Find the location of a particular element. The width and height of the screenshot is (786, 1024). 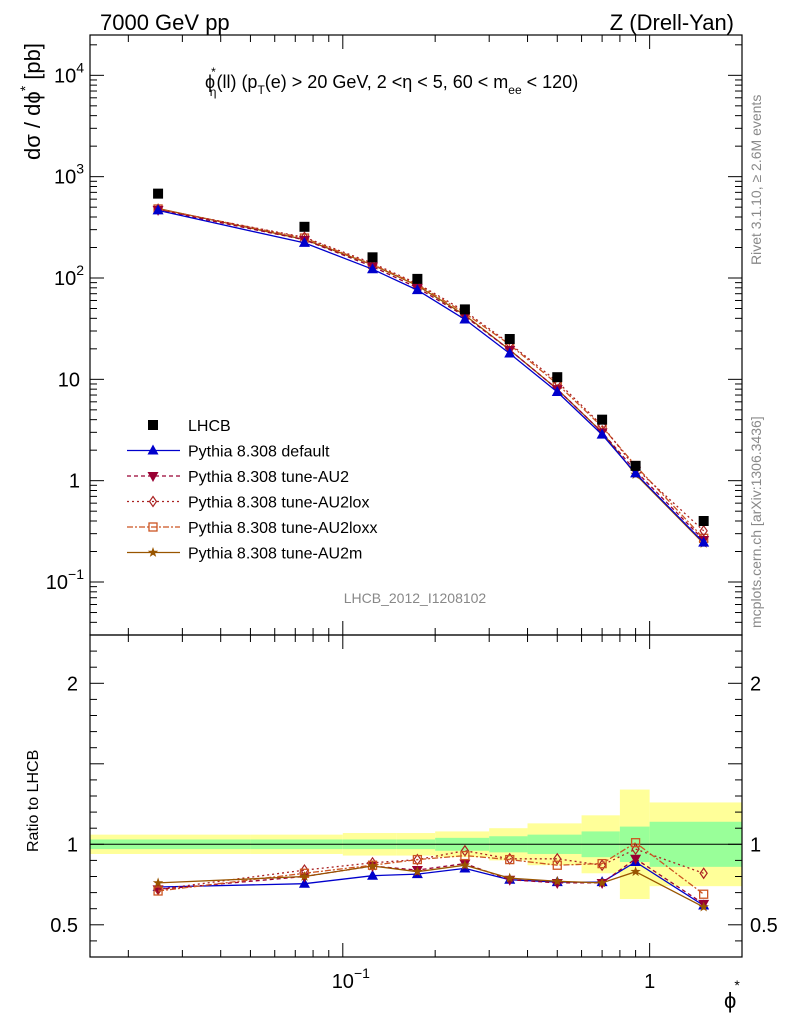

ratio-series-AU2m is located at coordinates (430, 885).